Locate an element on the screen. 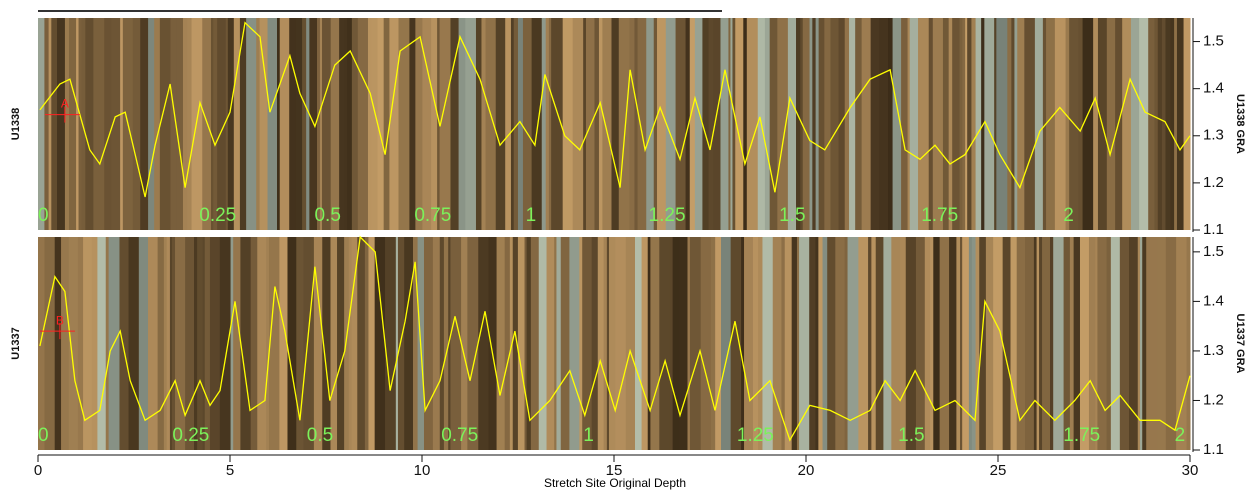  age-label: 1.75 is located at coordinates (939, 215).